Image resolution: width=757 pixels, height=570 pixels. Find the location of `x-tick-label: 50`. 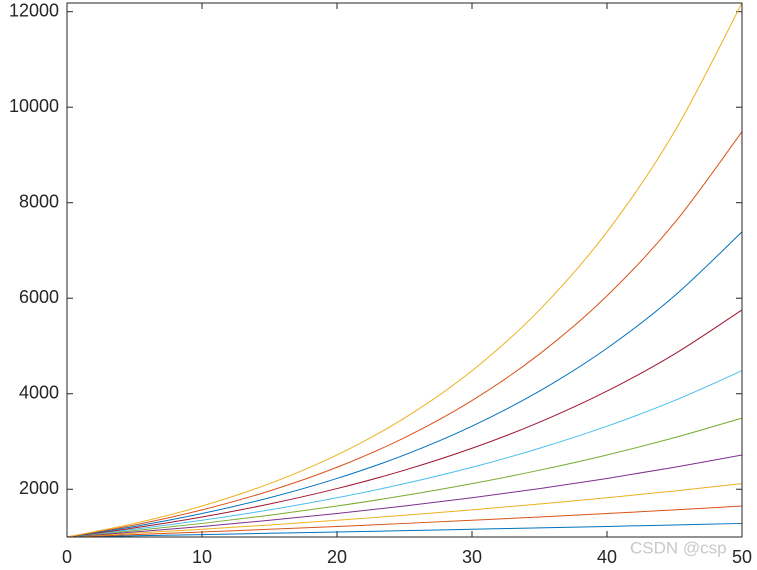

x-tick-label: 50 is located at coordinates (742, 557).